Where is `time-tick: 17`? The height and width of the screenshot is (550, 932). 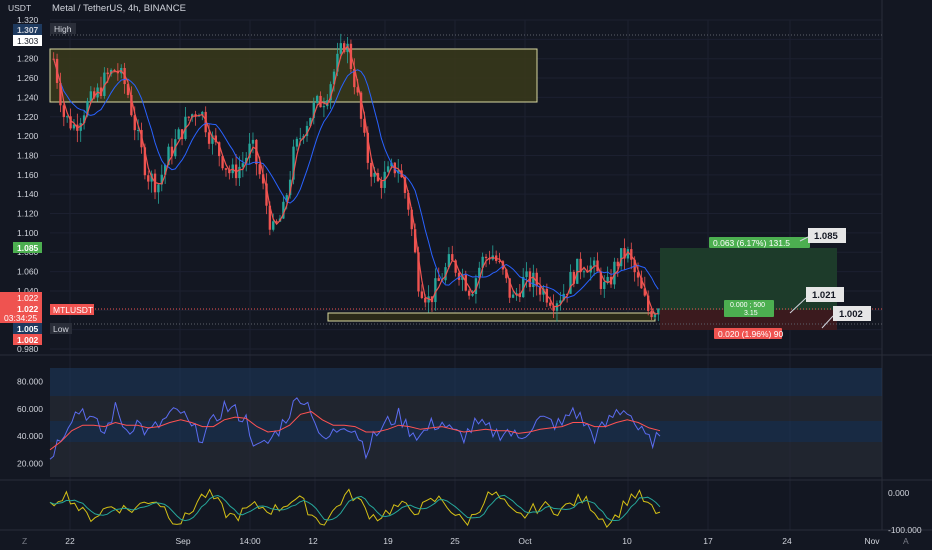
time-tick: 17 is located at coordinates (708, 541).